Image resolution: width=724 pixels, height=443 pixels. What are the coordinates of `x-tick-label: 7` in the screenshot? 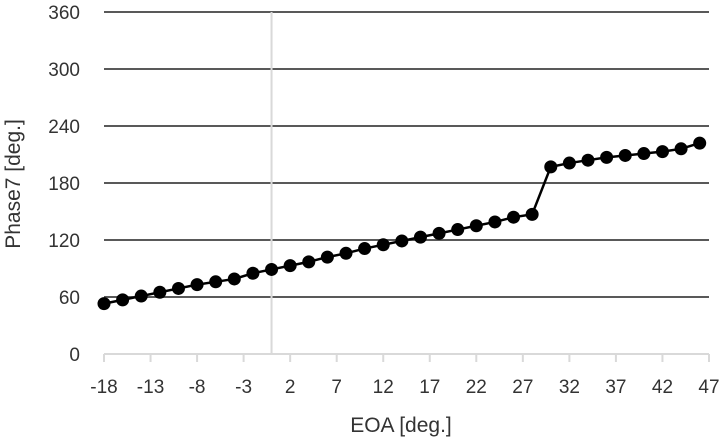 It's located at (336, 387).